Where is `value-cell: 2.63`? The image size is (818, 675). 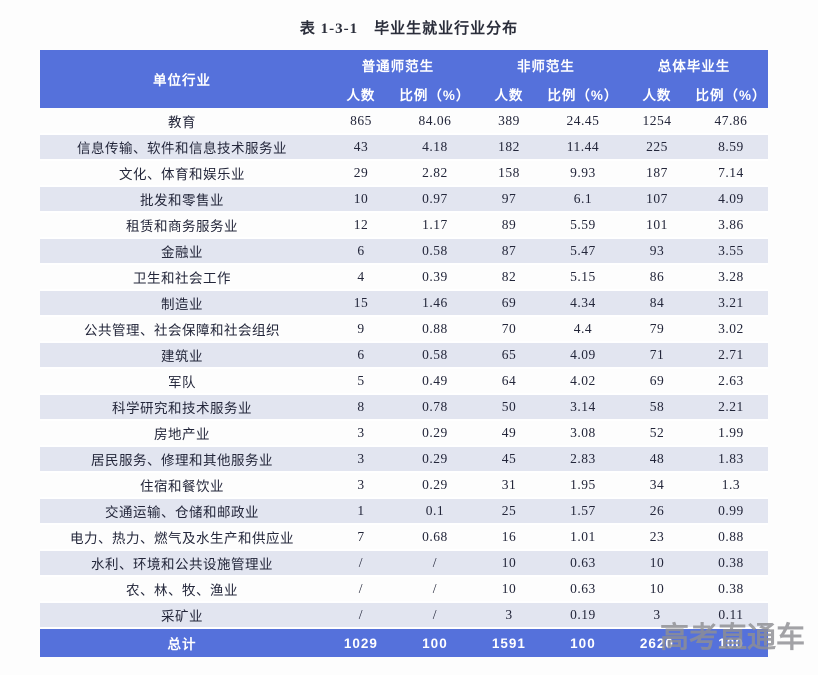 value-cell: 2.63 is located at coordinates (731, 380).